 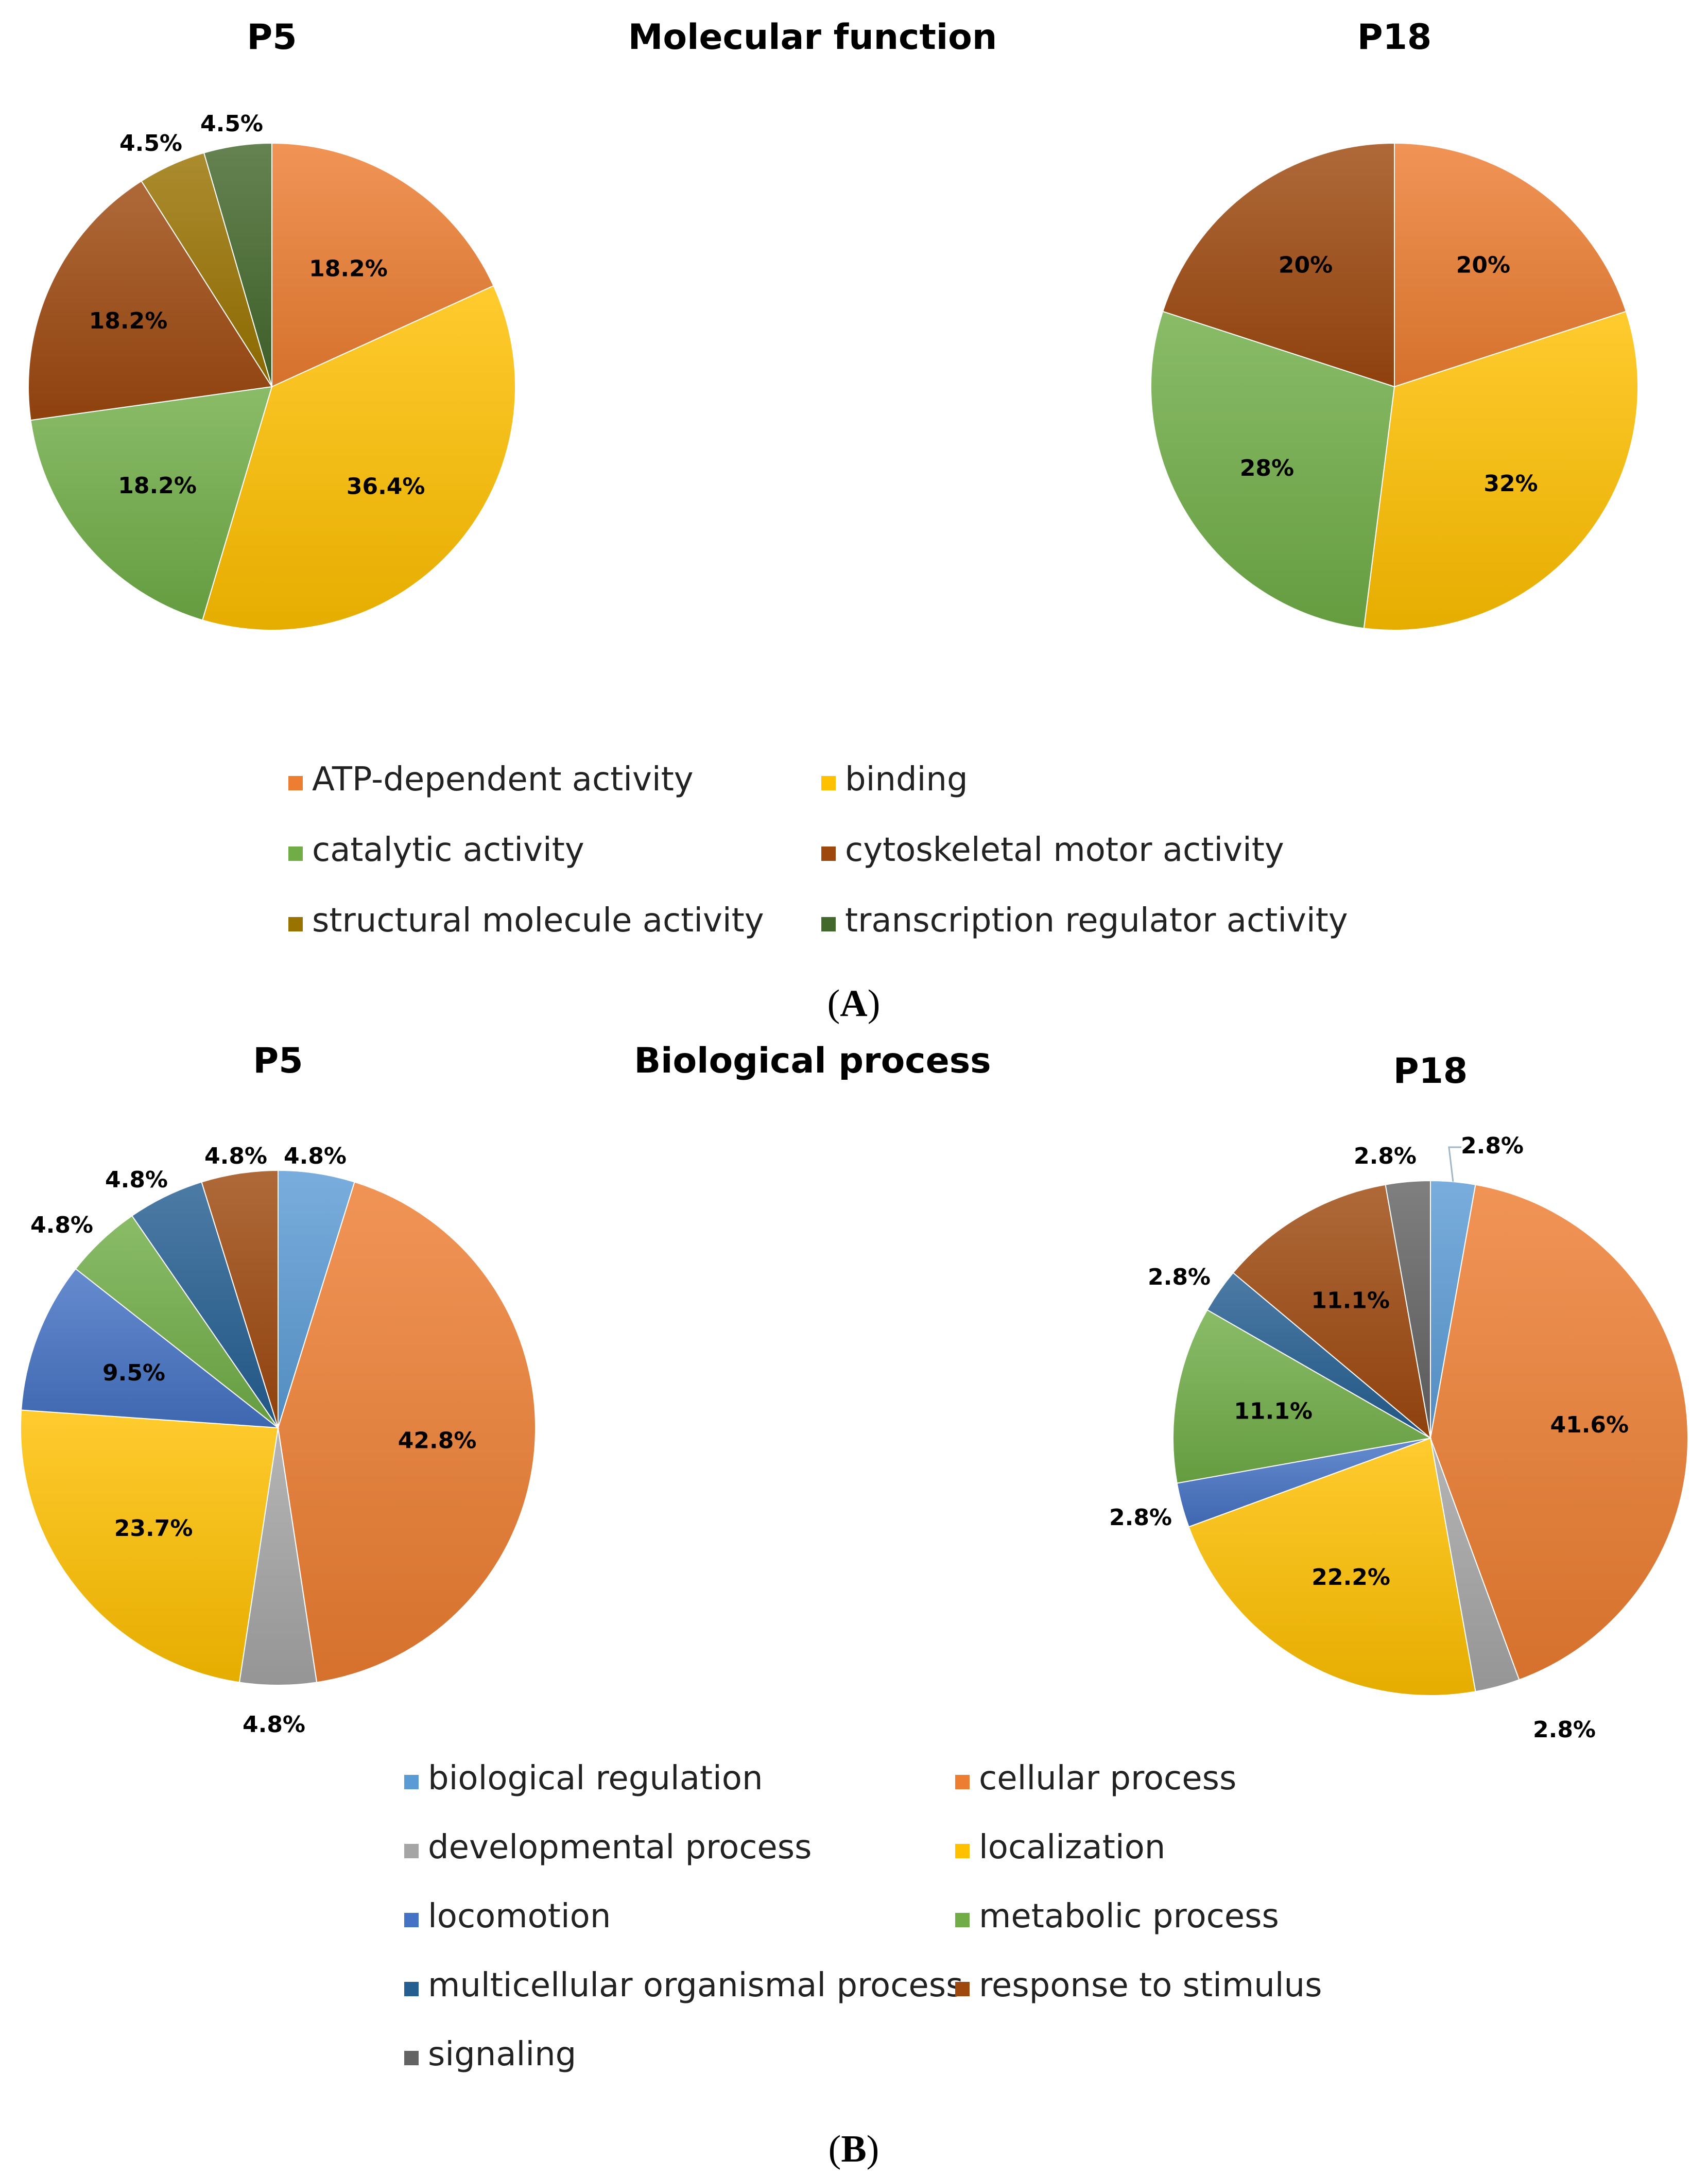 What do you see at coordinates (237, 264) in the screenshot?
I see `pie-slice-transcription-regulator-activity` at bounding box center [237, 264].